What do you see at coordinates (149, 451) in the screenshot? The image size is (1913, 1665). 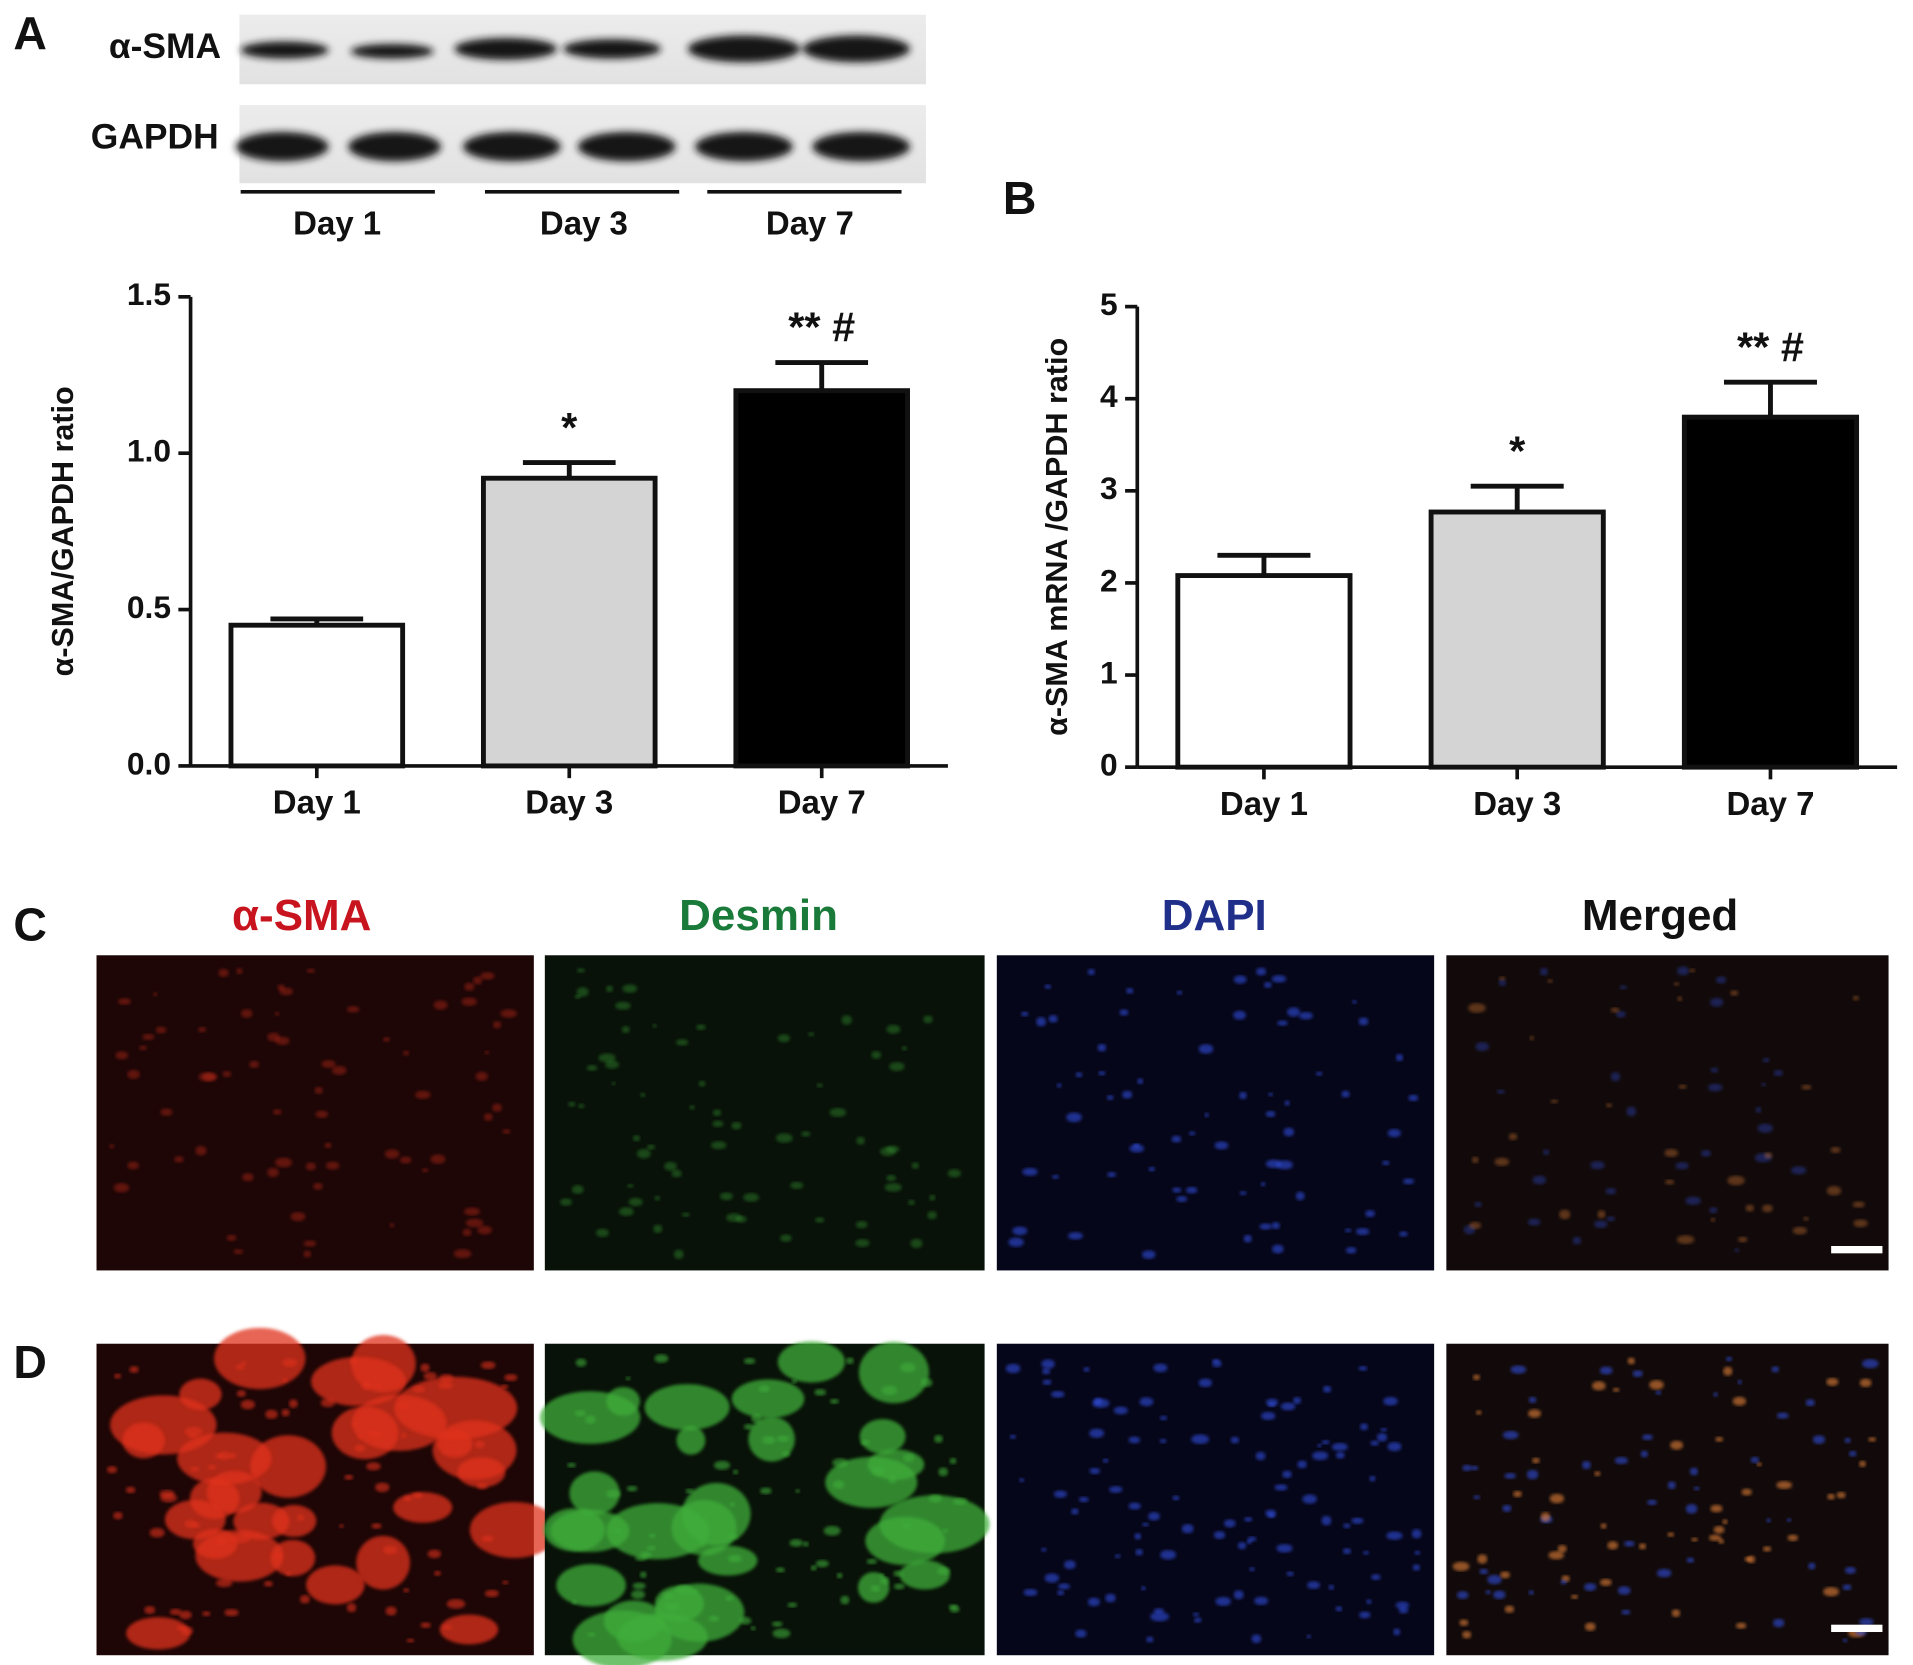 I see `y-tick-label: 1.0` at bounding box center [149, 451].